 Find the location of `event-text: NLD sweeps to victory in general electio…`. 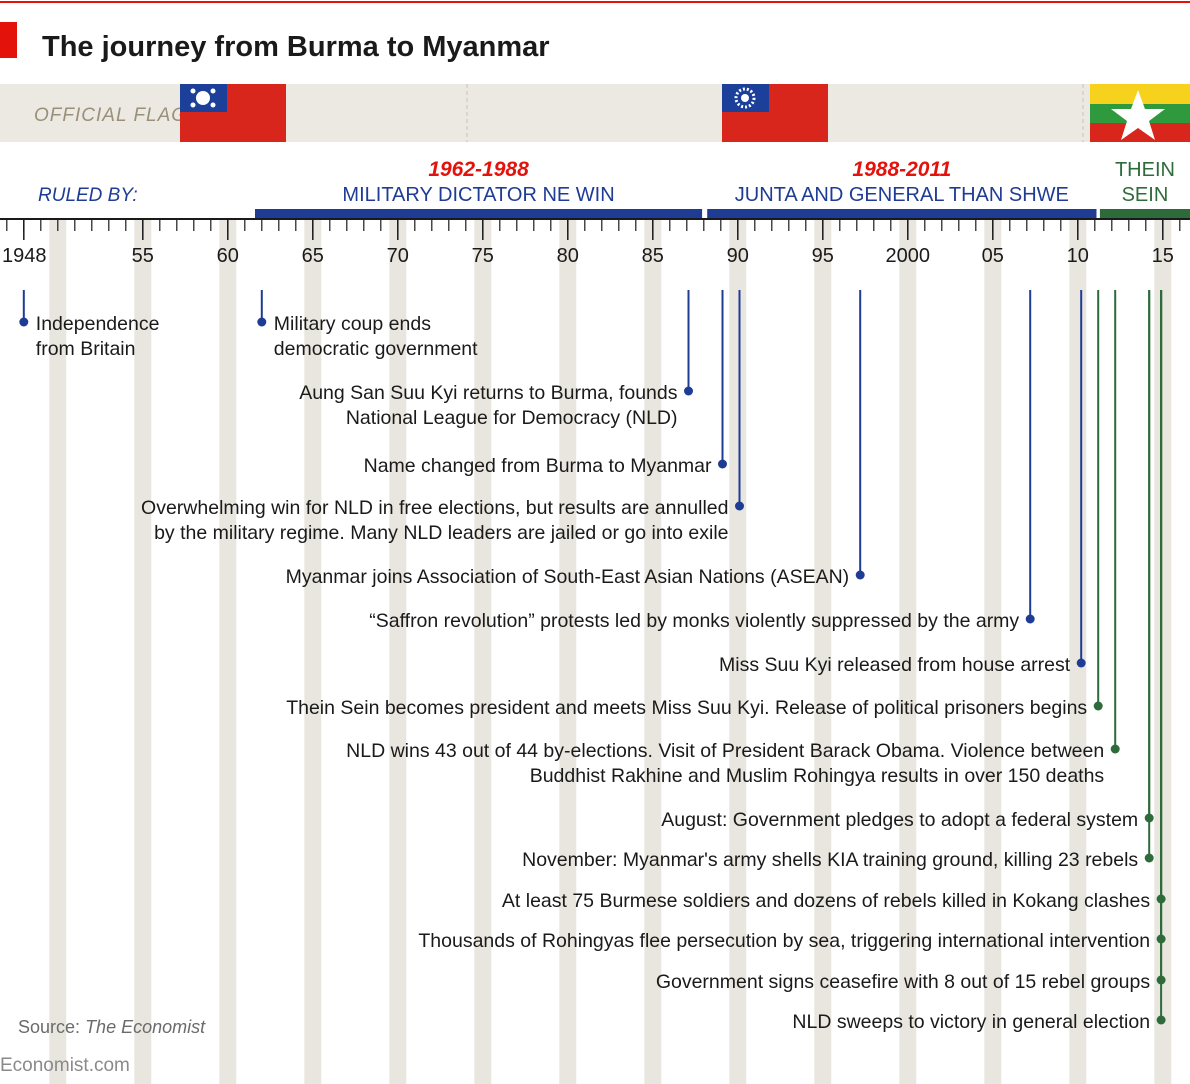

event-text: NLD sweeps to victory in general electio… is located at coordinates (971, 1022).